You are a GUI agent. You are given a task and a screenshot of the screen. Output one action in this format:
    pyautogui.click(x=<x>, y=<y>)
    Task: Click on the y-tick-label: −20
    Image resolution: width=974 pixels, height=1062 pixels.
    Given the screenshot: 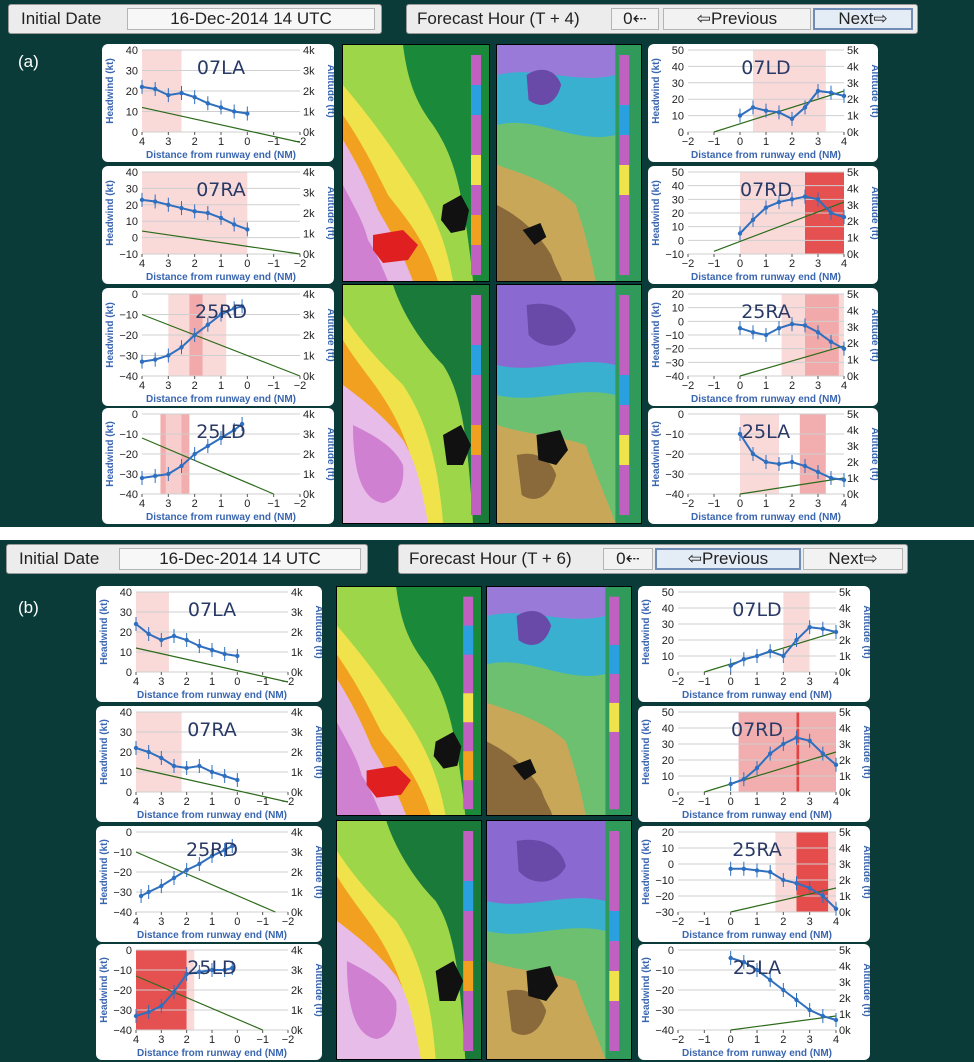 What is the action you would take?
    pyautogui.click(x=674, y=350)
    